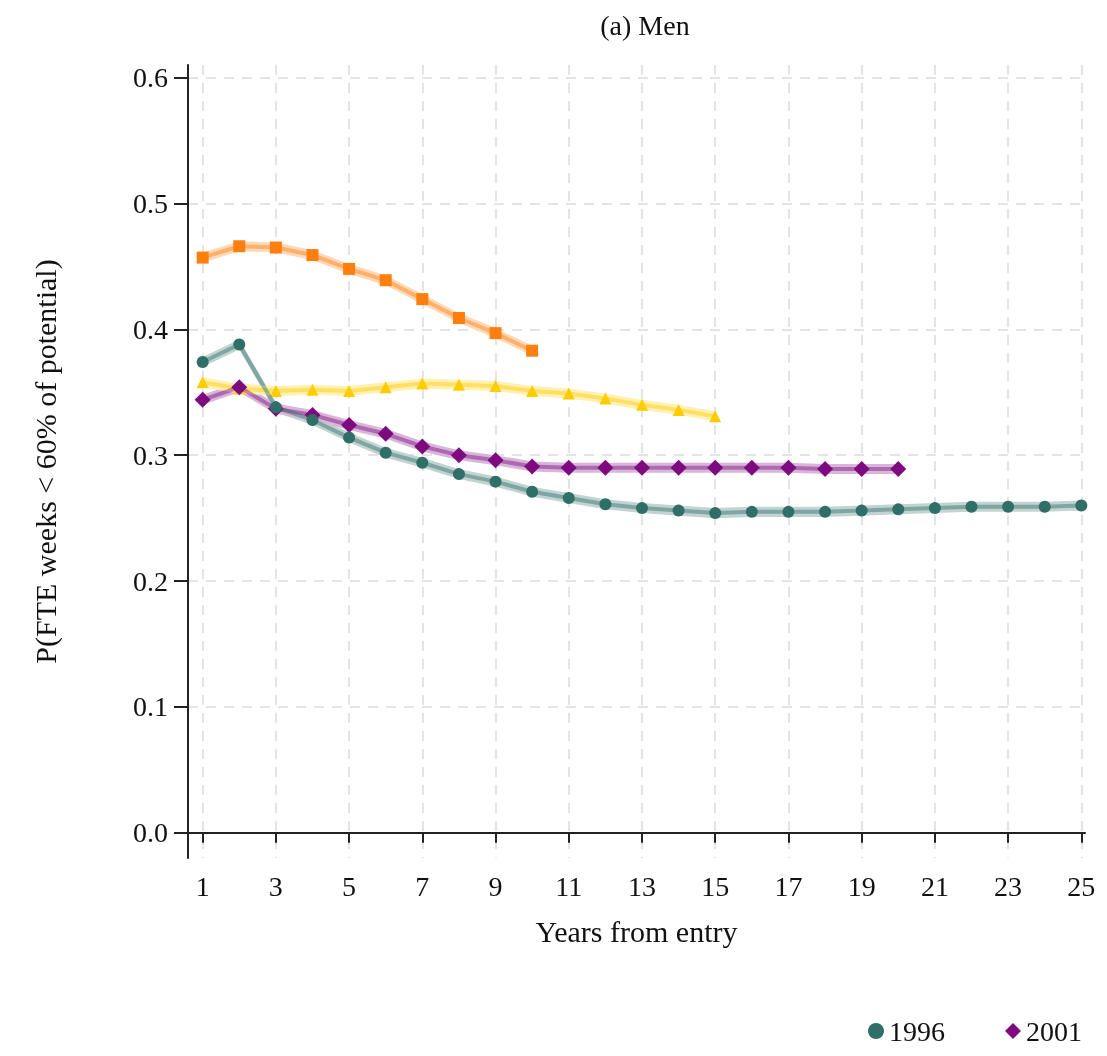  Describe the element at coordinates (636, 931) in the screenshot. I see `x-axis-title: Years from entry` at that location.